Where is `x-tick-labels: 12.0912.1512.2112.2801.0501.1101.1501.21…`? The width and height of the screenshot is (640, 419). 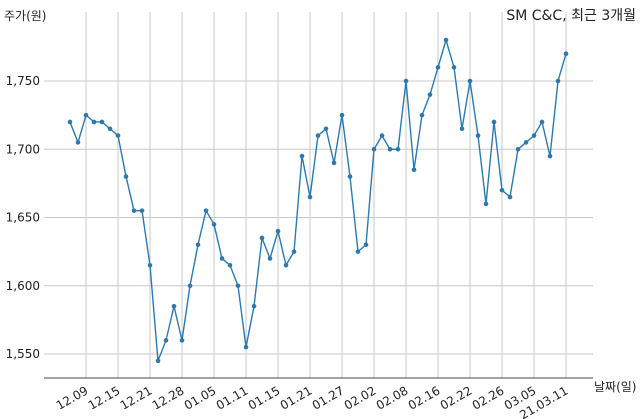
x-tick-labels: 12.0912.1512.2112.2801.0501.1101.1501.21… is located at coordinates (312, 401).